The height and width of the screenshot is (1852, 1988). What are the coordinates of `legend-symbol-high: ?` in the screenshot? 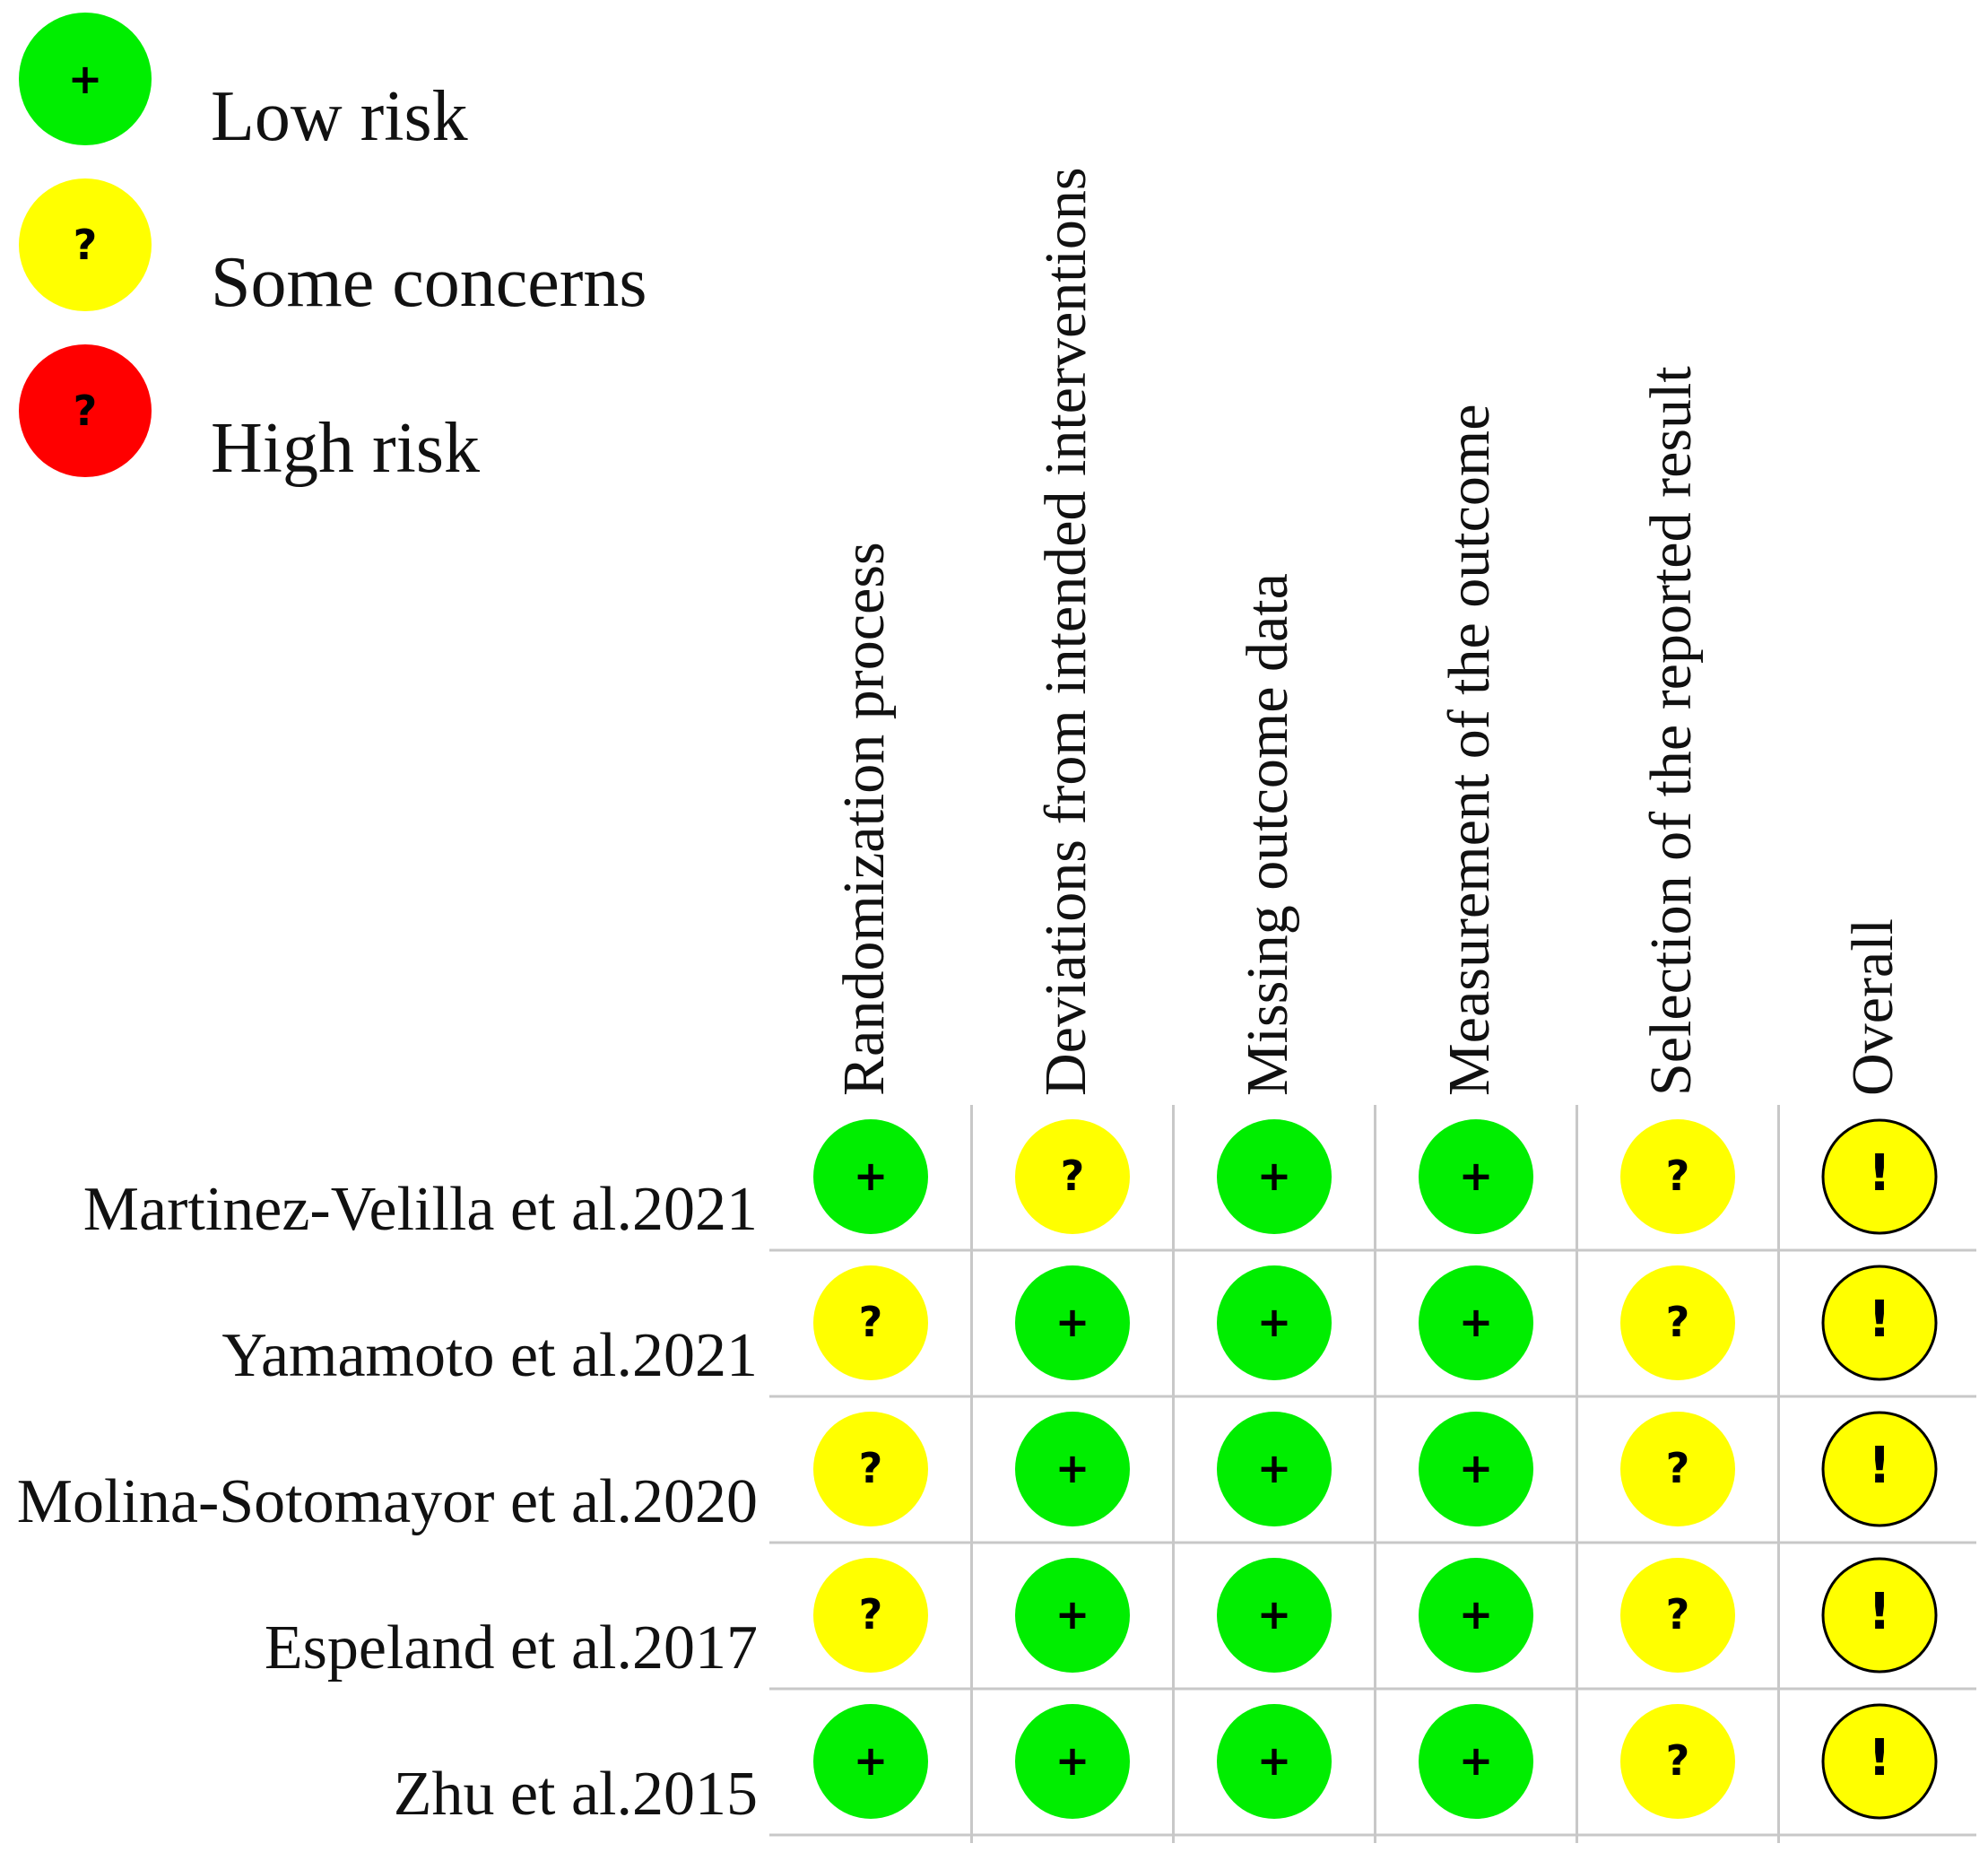 It's located at (86, 411).